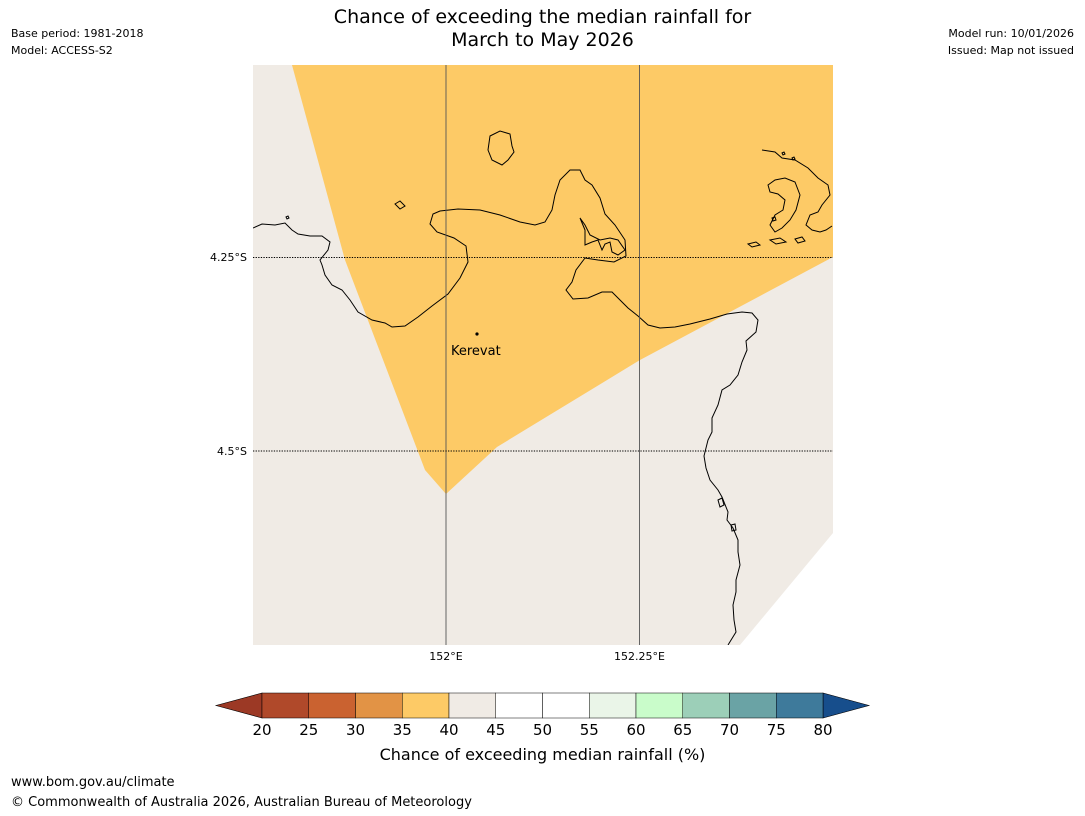 The width and height of the screenshot is (1085, 816). Describe the element at coordinates (846, 705) in the screenshot. I see `colorbar-extend-high` at that location.